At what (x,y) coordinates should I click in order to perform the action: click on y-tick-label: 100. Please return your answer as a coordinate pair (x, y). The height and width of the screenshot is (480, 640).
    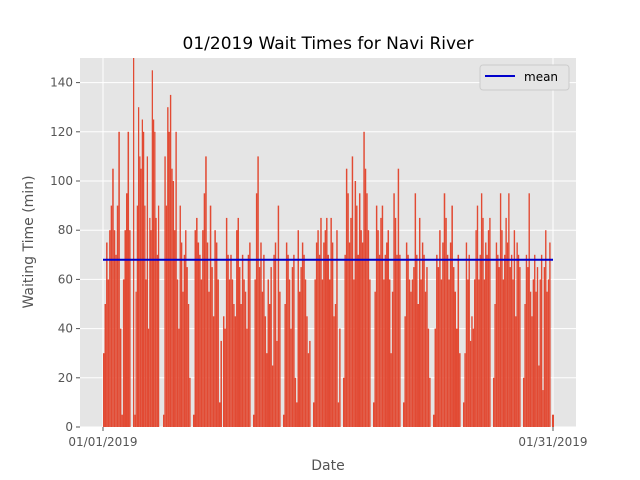
    Looking at the image, I should click on (61, 181).